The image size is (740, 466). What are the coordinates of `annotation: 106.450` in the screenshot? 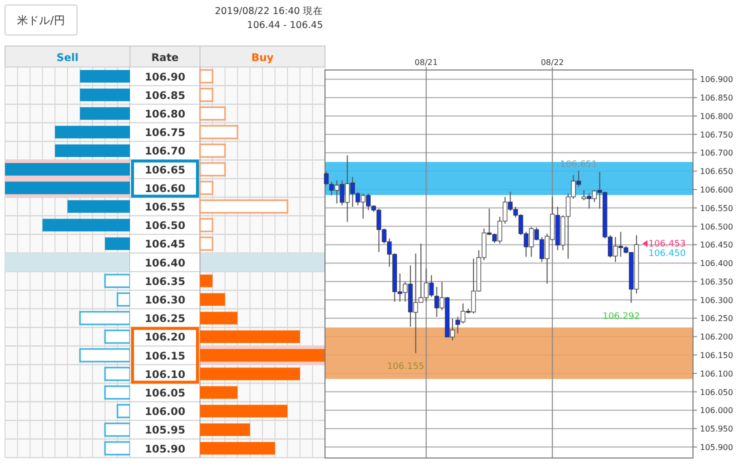 It's located at (667, 254).